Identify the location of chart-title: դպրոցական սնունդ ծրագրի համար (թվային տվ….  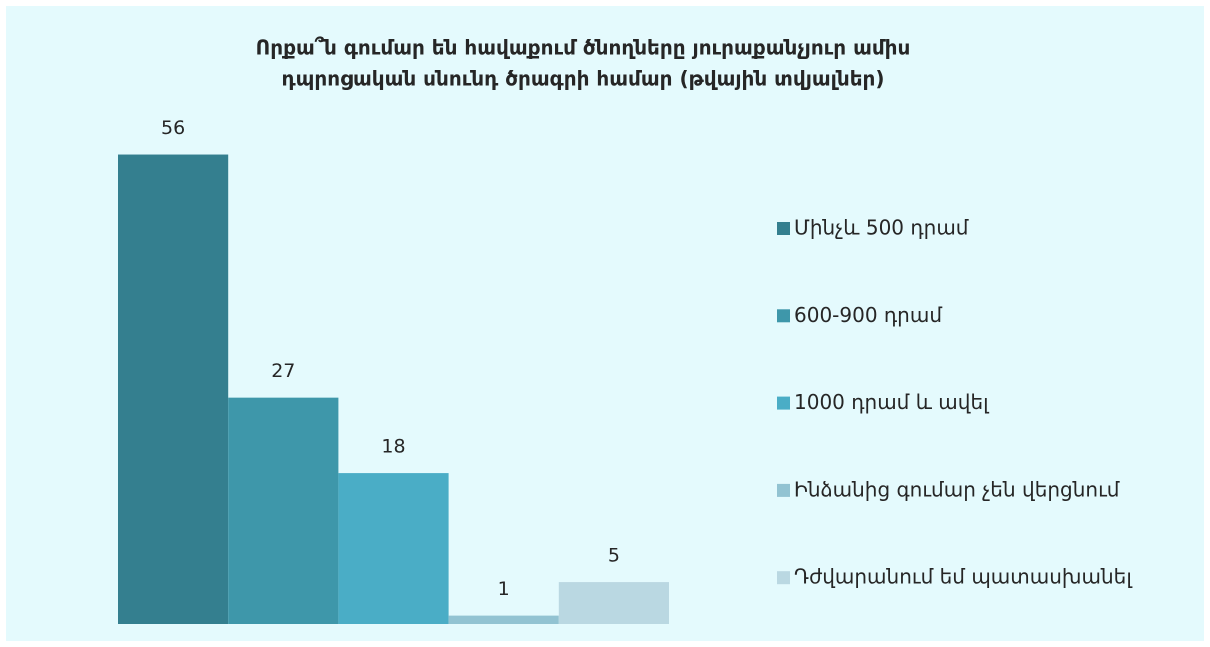
(582, 79).